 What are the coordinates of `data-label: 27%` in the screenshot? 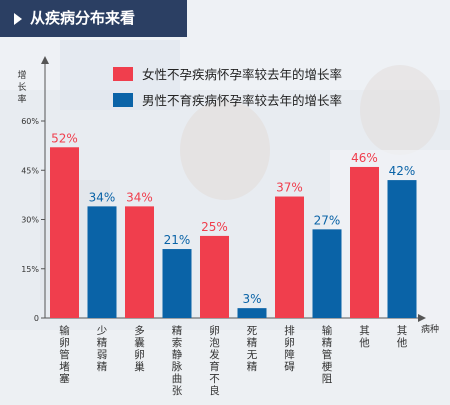 It's located at (327, 220).